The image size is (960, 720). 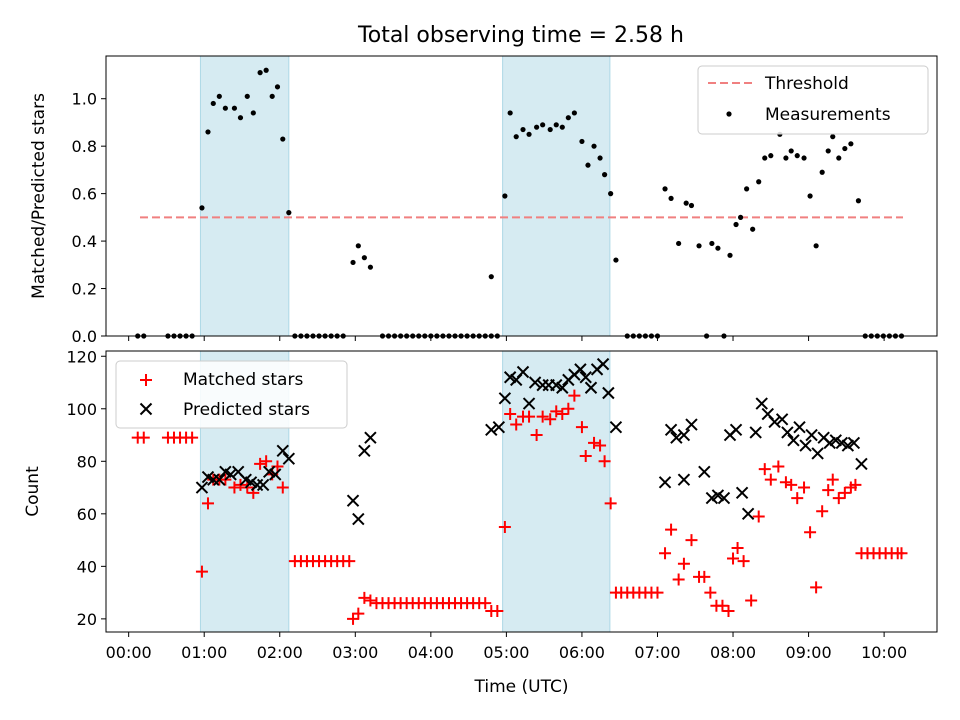 I want to click on legend-label: Predicted stars, so click(x=246, y=410).